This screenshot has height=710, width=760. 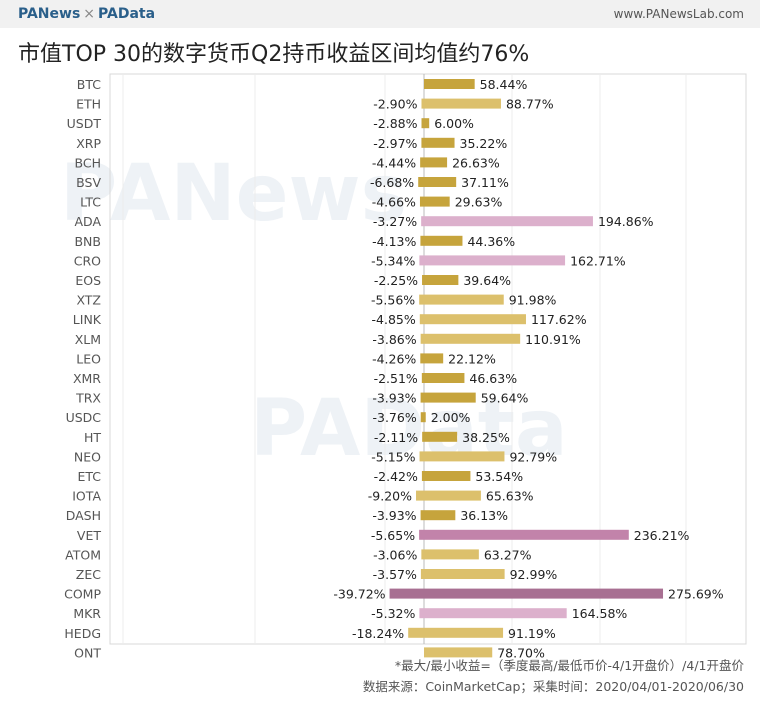 What do you see at coordinates (485, 182) in the screenshot?
I see `max-label: 37.11%` at bounding box center [485, 182].